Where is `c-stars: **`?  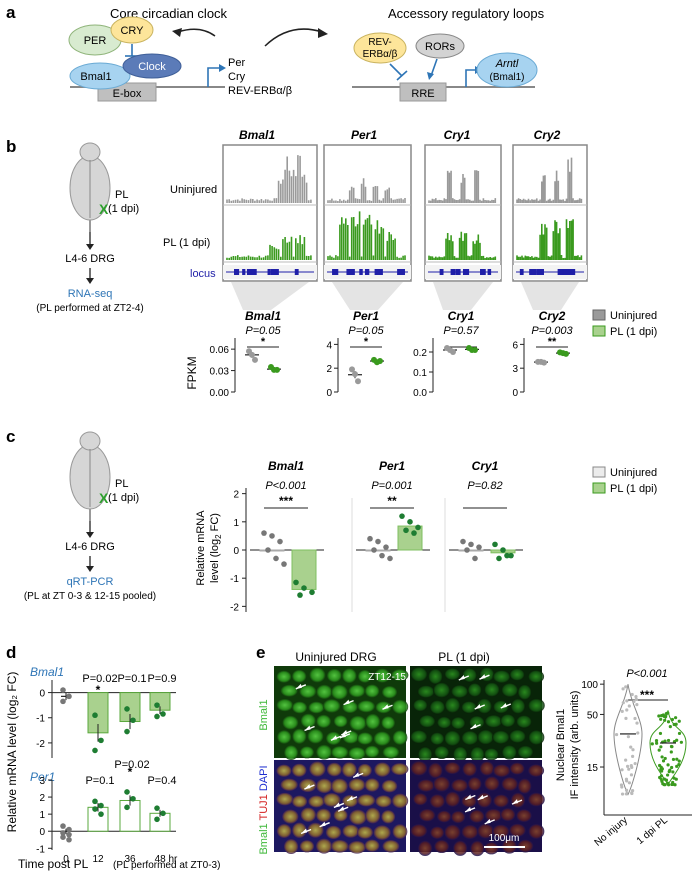
c-stars: ** is located at coordinates (392, 501).